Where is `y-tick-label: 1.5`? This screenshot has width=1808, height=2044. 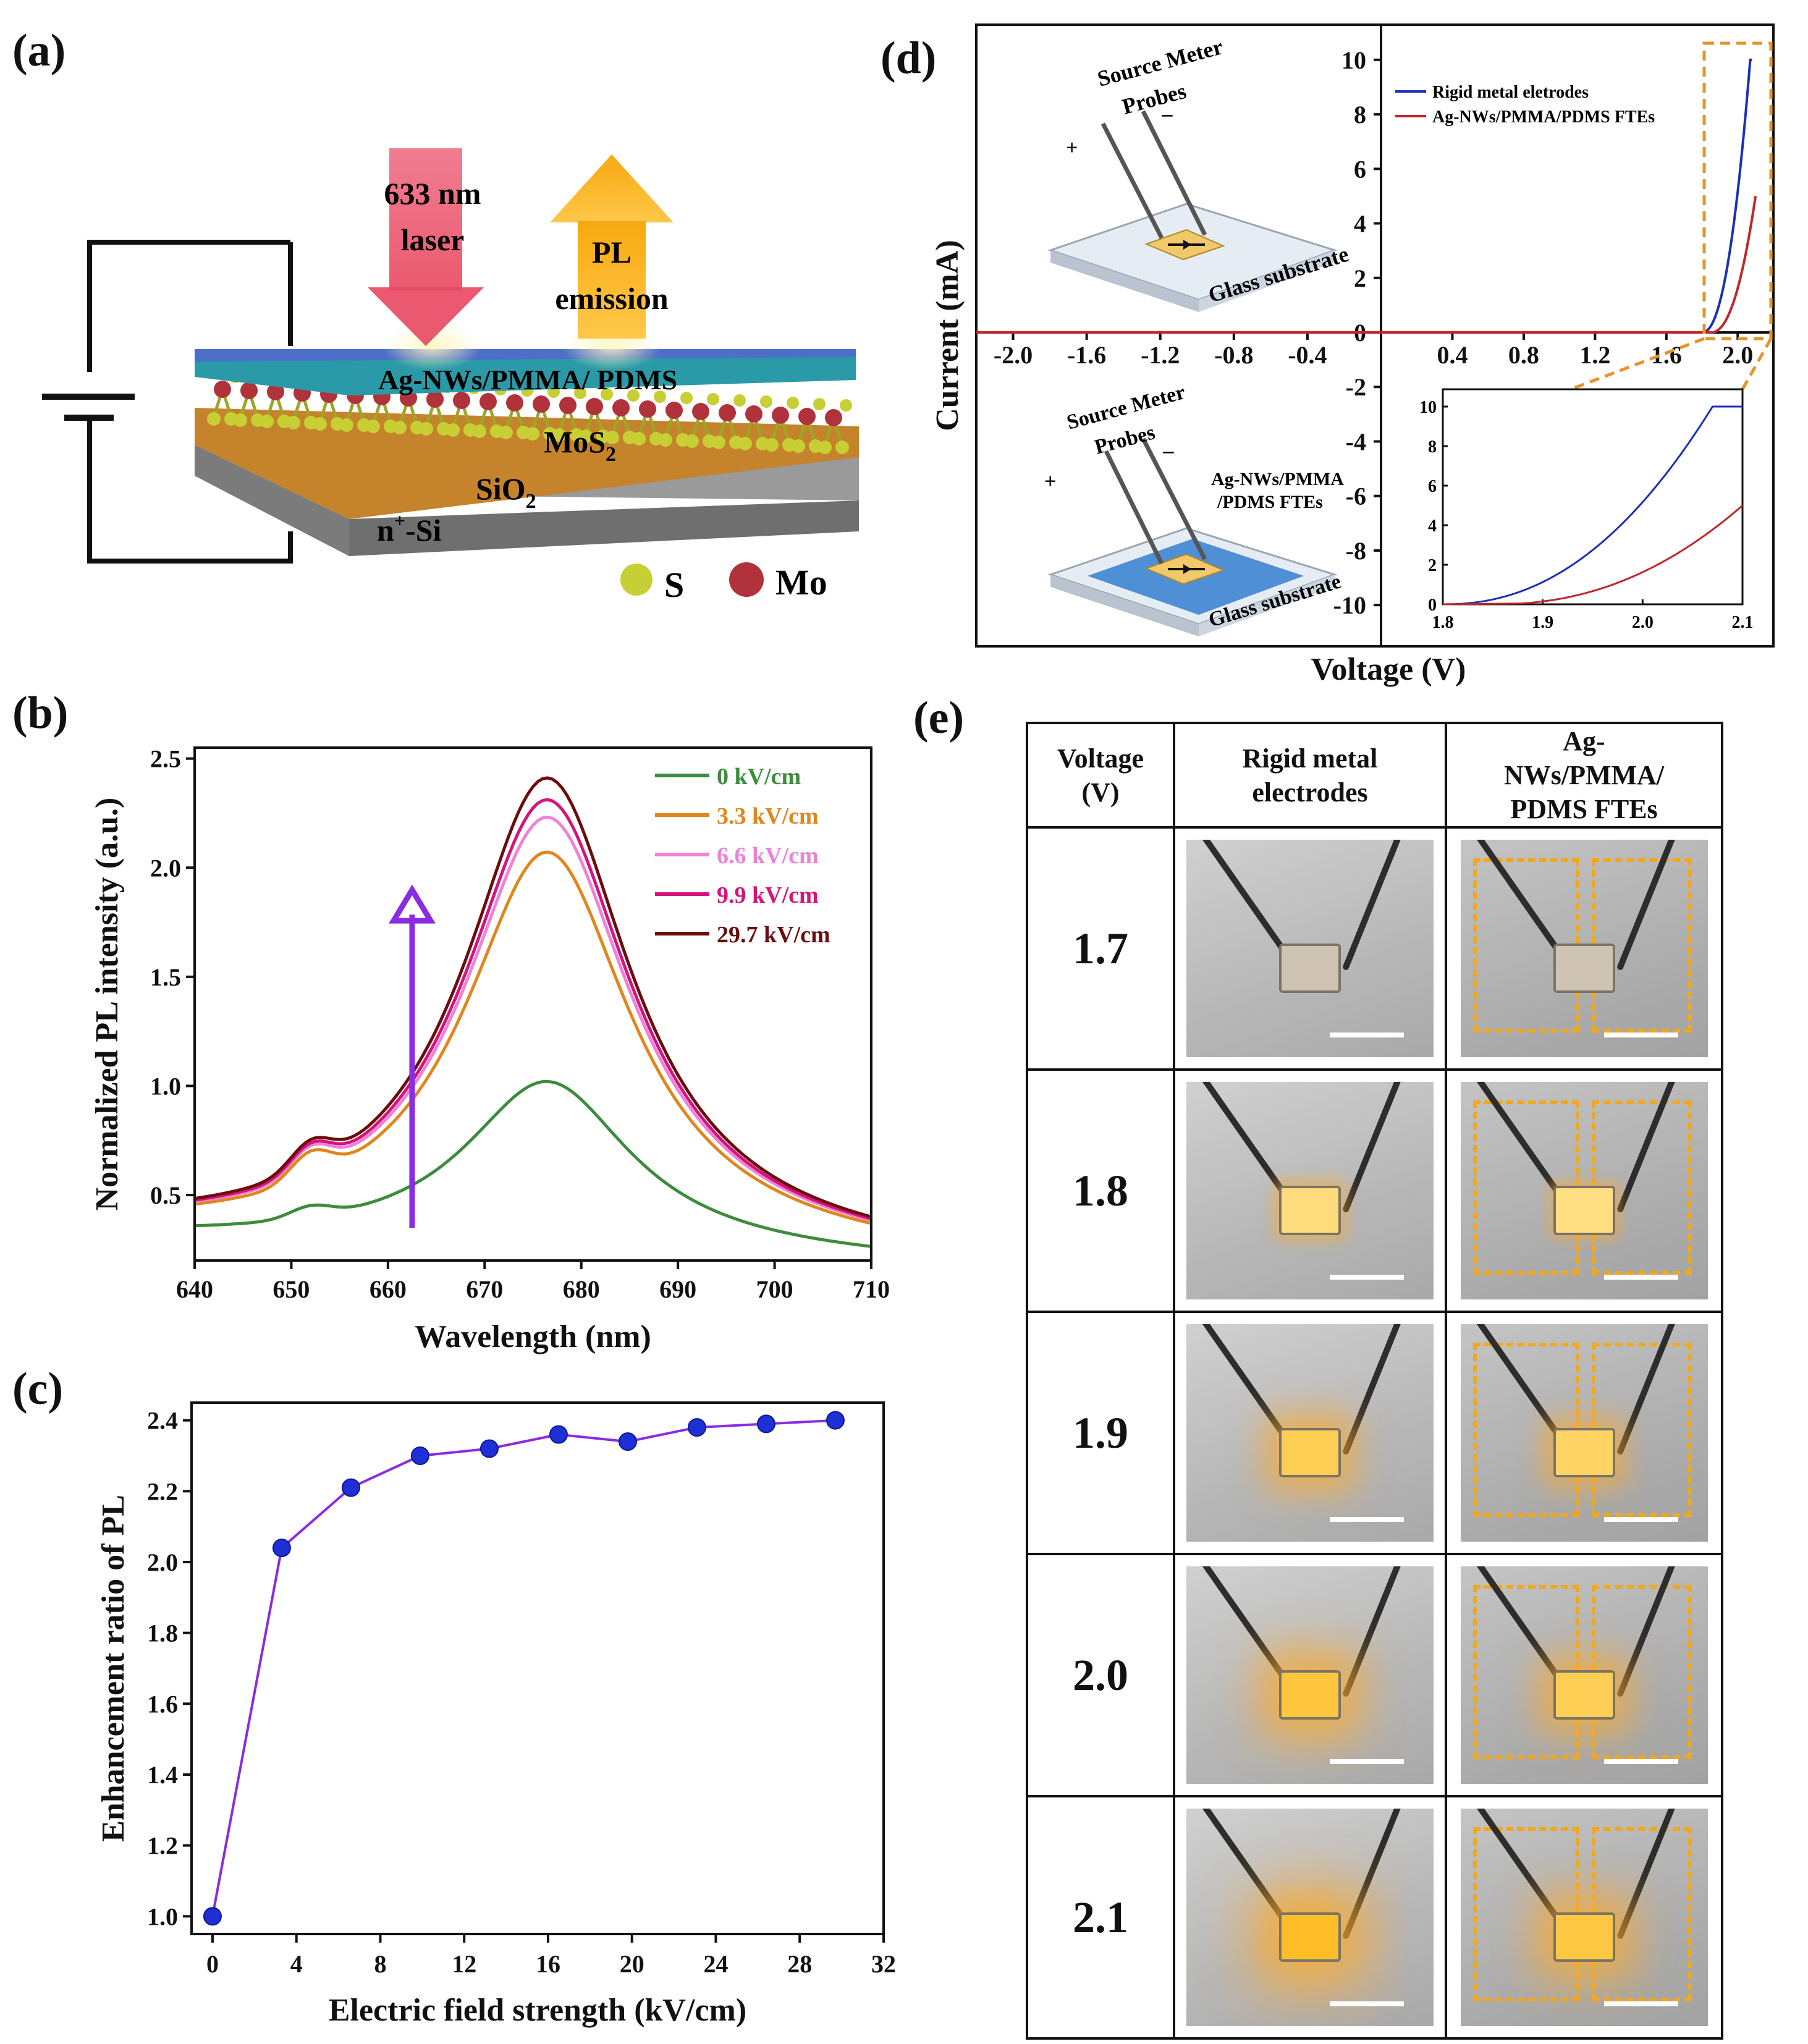
y-tick-label: 1.5 is located at coordinates (165, 977).